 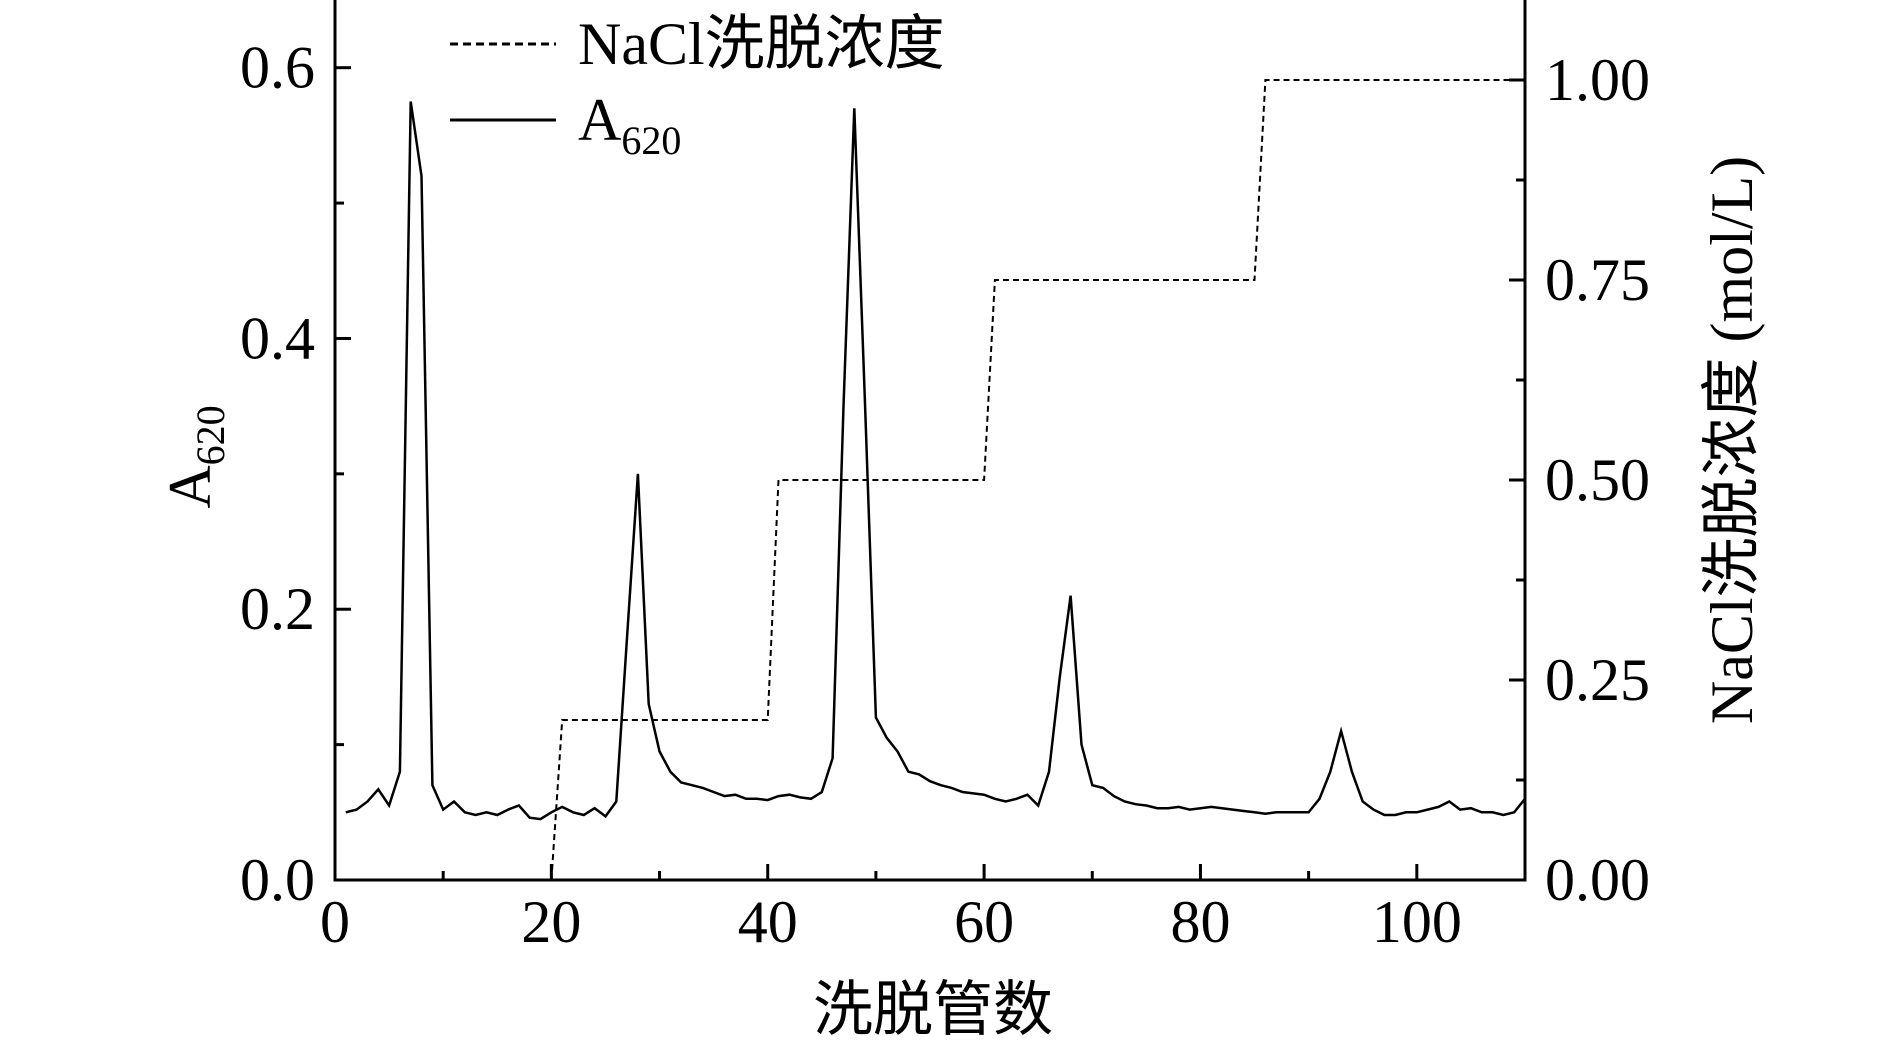 What do you see at coordinates (933, 1008) in the screenshot?
I see `x-axis-label: 洗脱管数` at bounding box center [933, 1008].